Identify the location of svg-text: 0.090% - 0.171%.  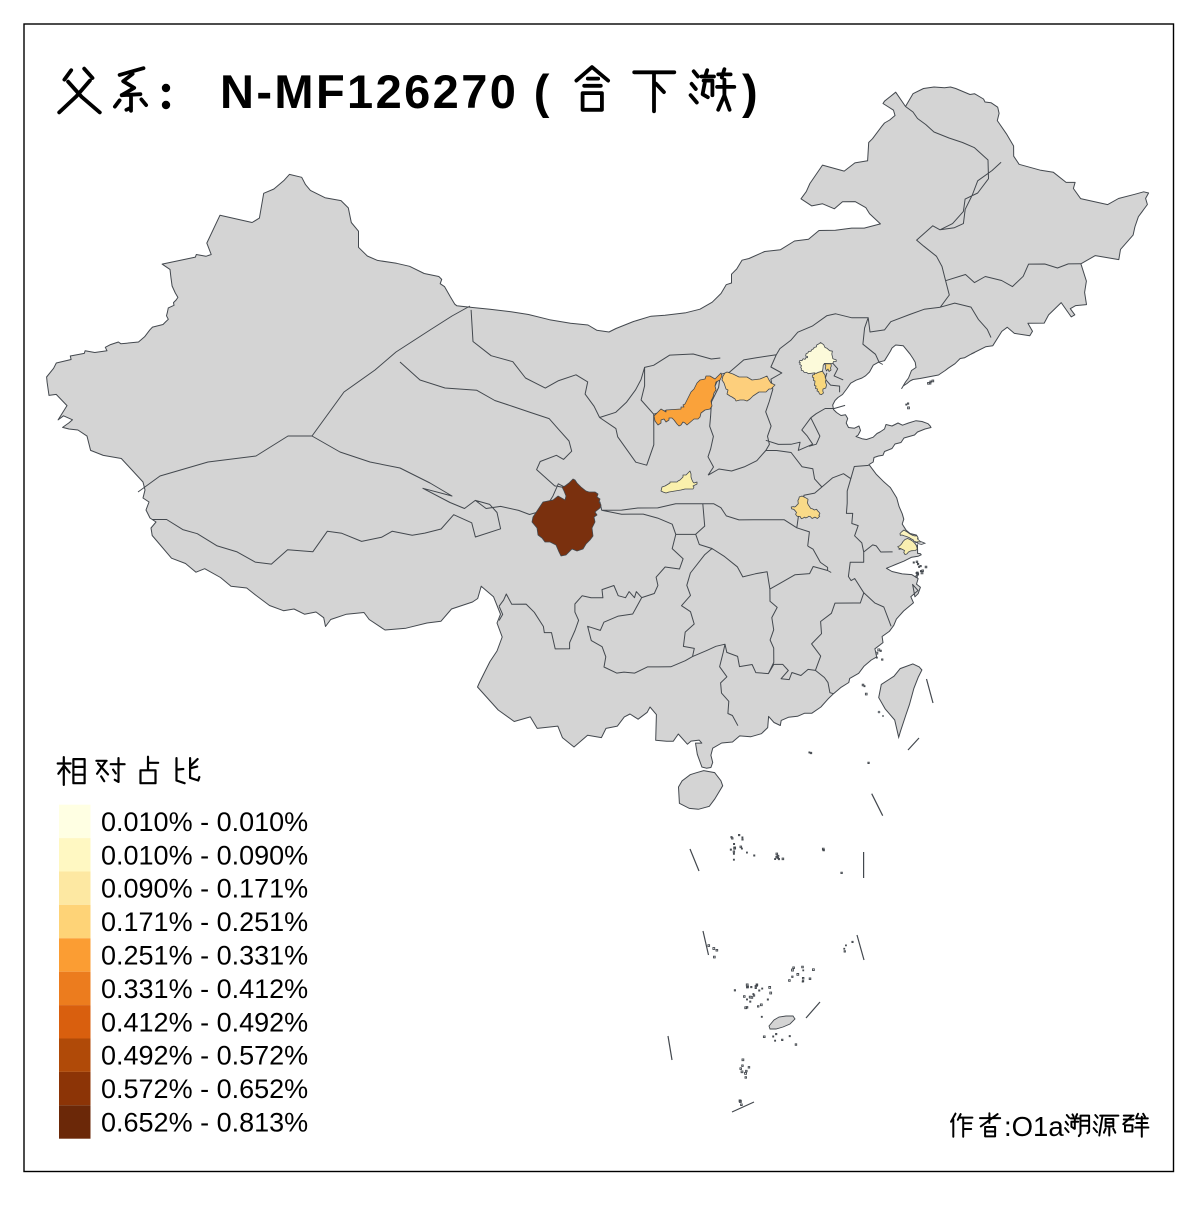
(204, 889).